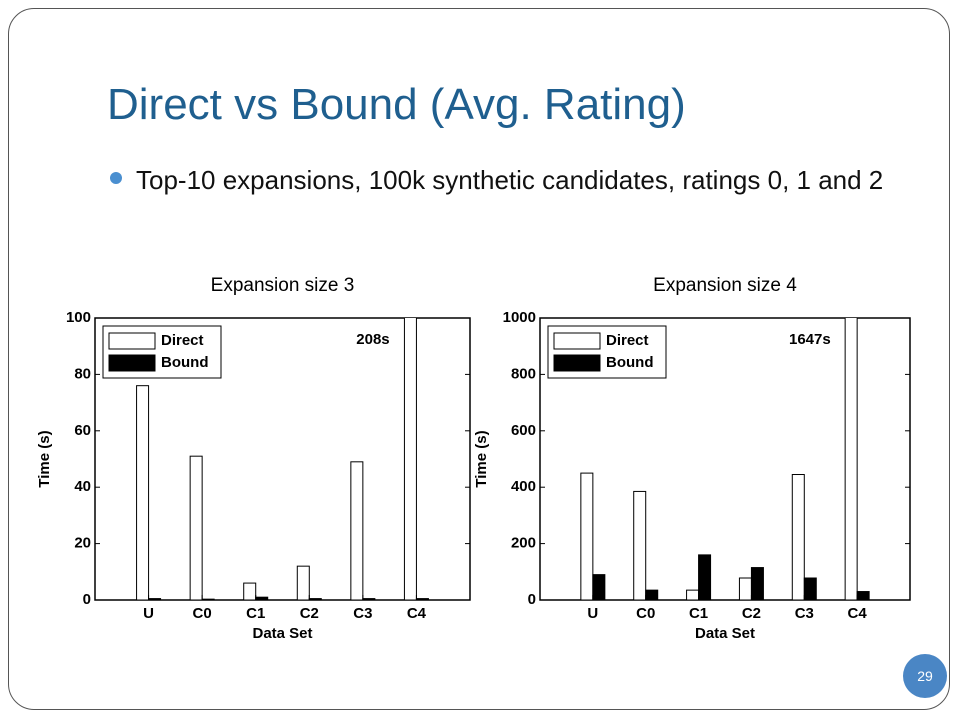  What do you see at coordinates (523, 373) in the screenshot?
I see `y-tick-label: 800` at bounding box center [523, 373].